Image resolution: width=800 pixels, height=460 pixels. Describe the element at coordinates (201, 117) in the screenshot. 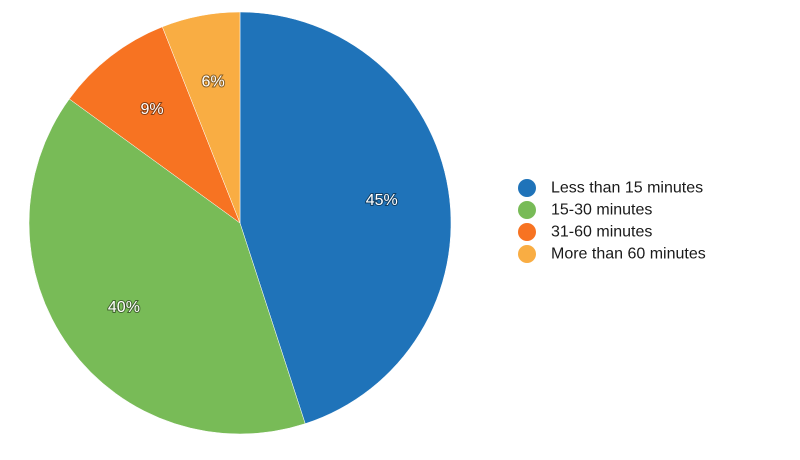

I see `pie-slice-more-than-60-minutes` at that location.